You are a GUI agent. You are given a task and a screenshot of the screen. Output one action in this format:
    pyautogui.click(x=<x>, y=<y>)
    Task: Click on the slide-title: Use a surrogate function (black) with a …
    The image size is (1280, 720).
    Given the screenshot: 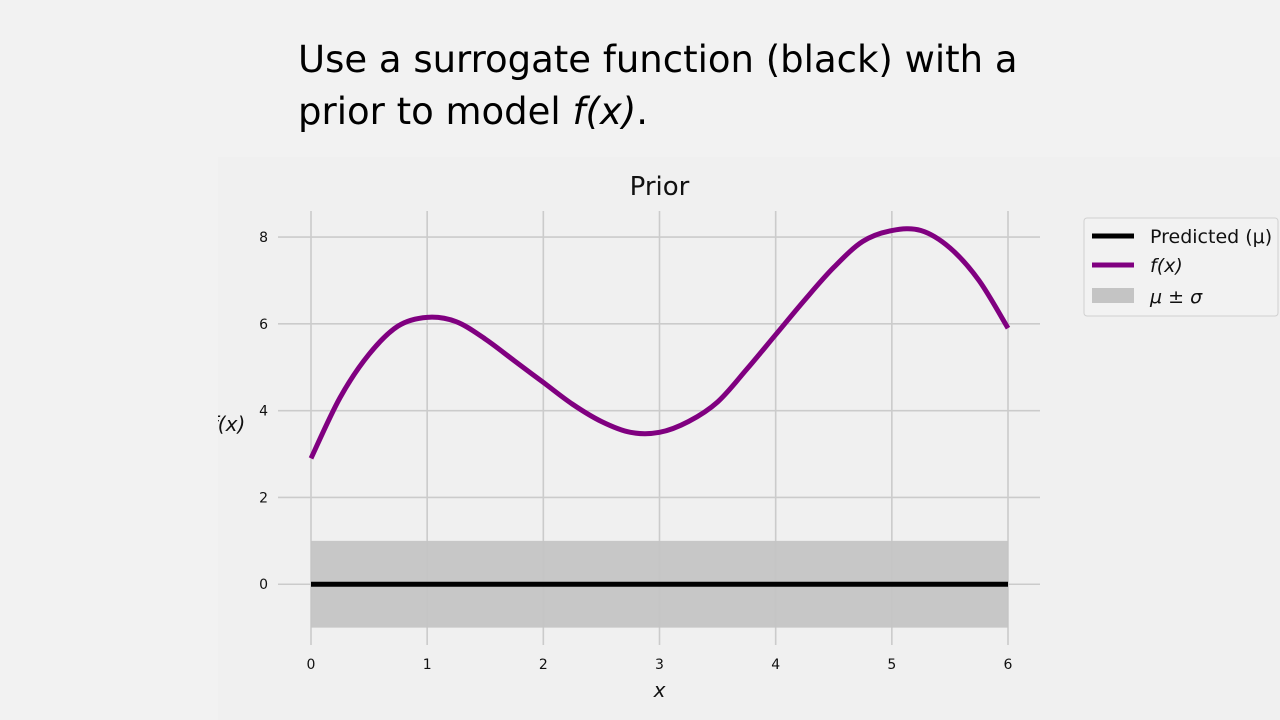 What is the action you would take?
    pyautogui.click(x=678, y=86)
    